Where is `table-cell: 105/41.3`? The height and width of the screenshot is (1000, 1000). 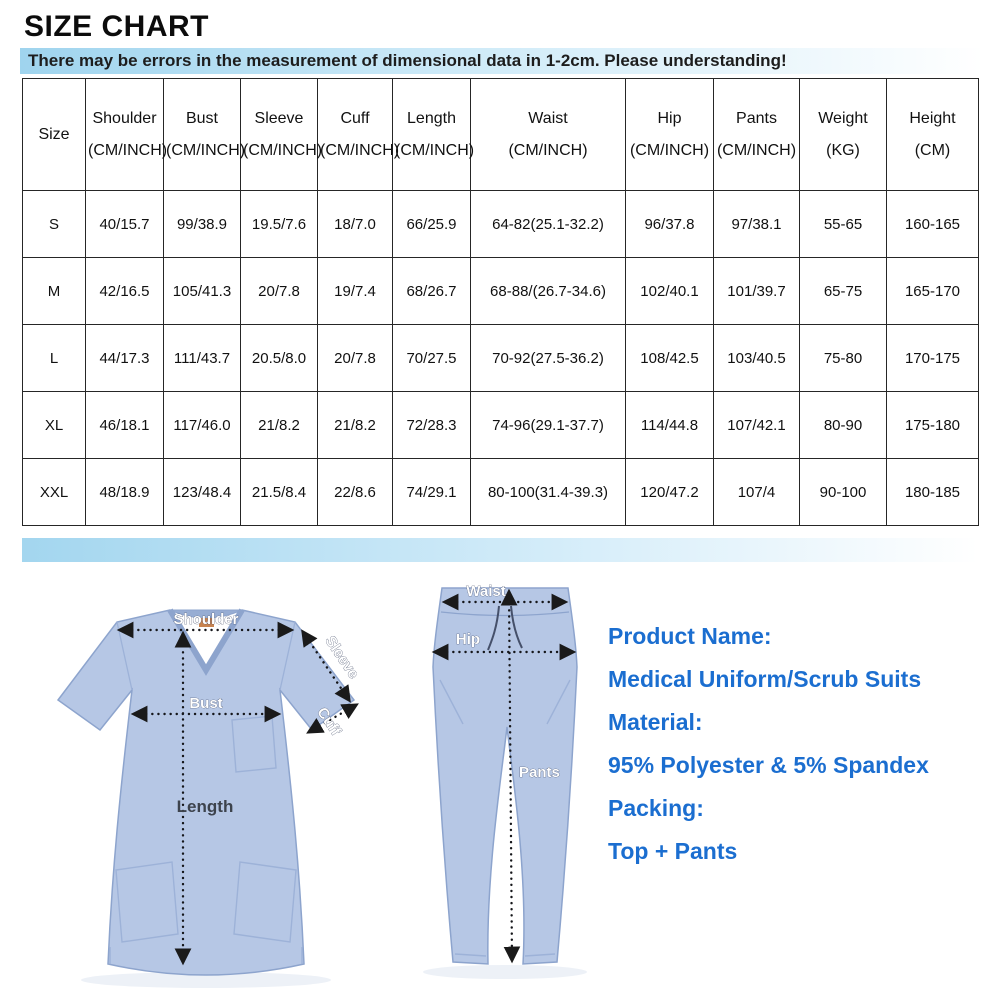 table-cell: 105/41.3 is located at coordinates (202, 291).